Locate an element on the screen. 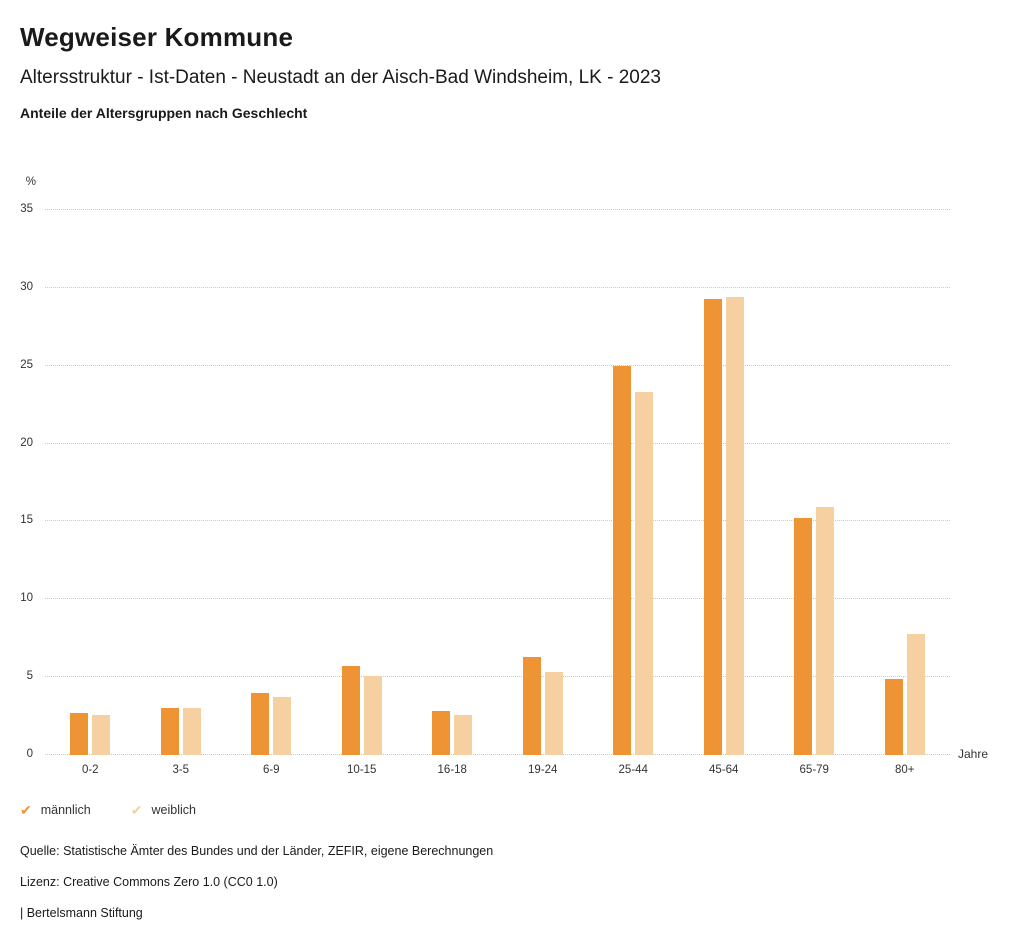 The image size is (1024, 946). gridline-5: 5 is located at coordinates (488, 676).